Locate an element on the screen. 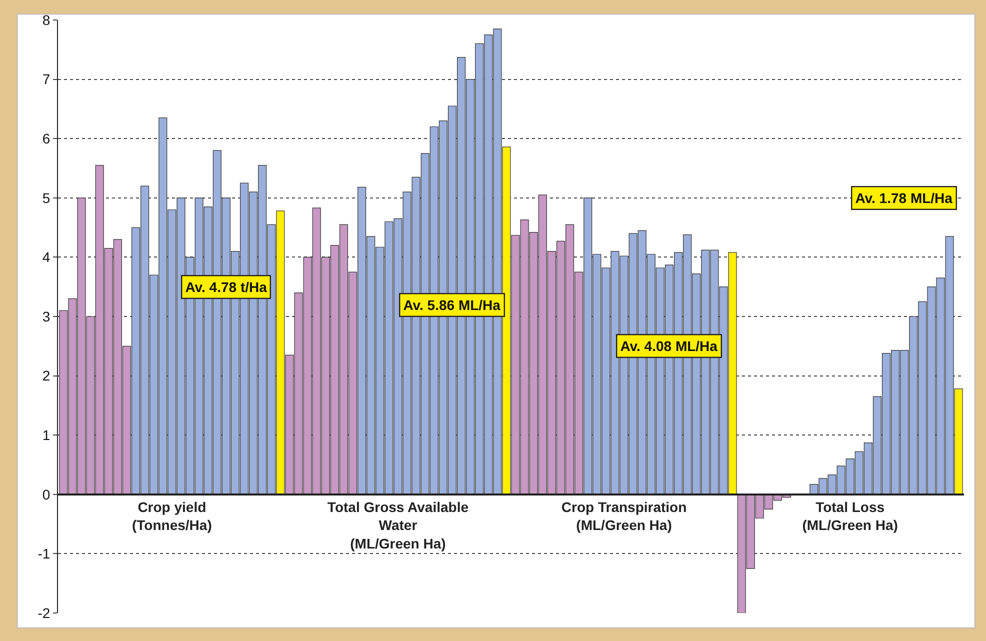  x-tick-label: Crop yield (Tonnes/Ha) is located at coordinates (172, 516).